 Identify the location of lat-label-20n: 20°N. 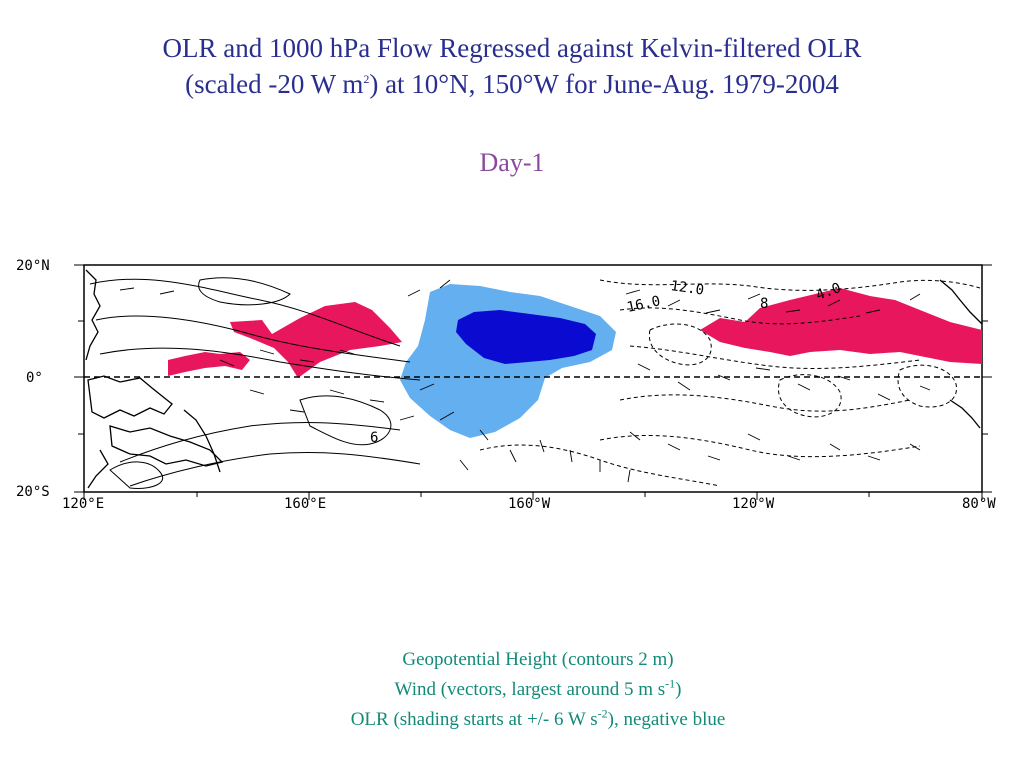
(33, 266).